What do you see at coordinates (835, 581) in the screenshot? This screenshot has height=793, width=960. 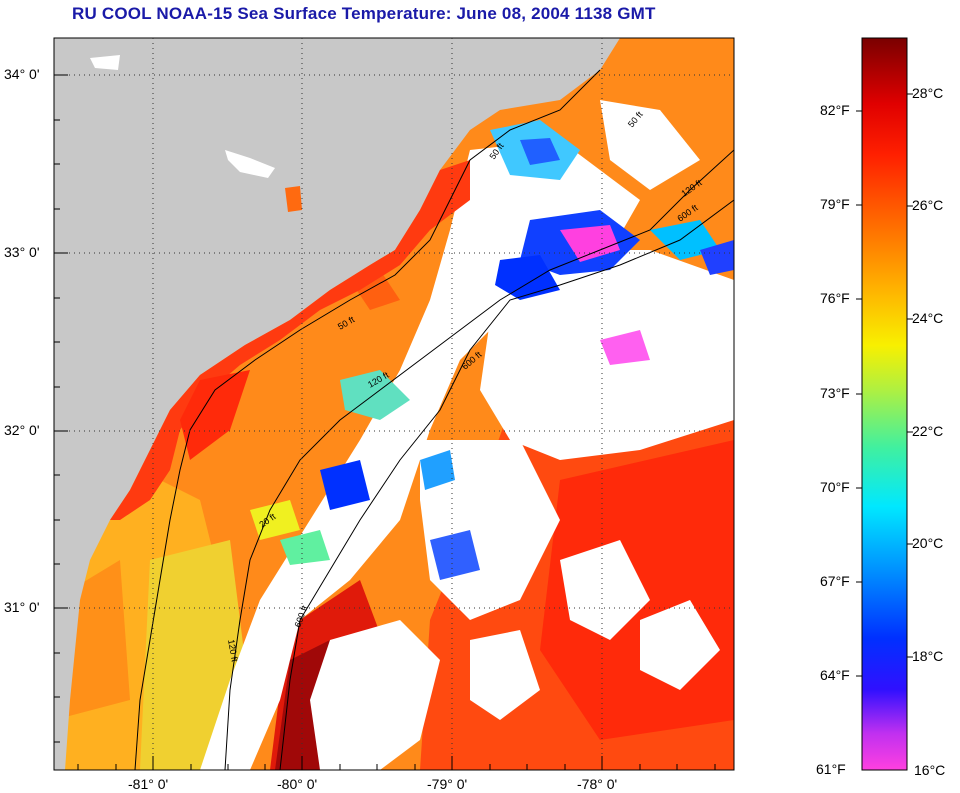 I see `colorbar-f-label: 67°F` at bounding box center [835, 581].